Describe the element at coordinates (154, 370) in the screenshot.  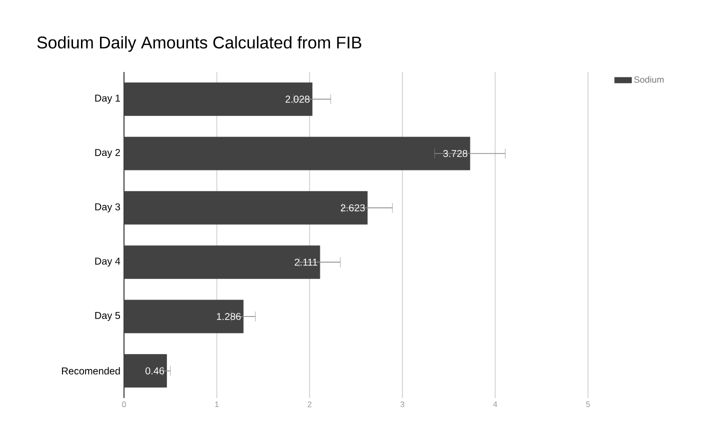
I see `data-label: 0.46` at that location.